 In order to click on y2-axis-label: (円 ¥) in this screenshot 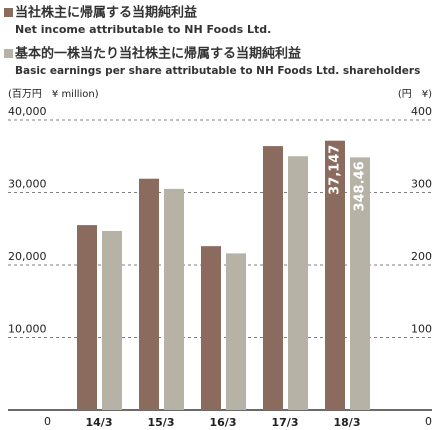, I will do `click(415, 94)`.